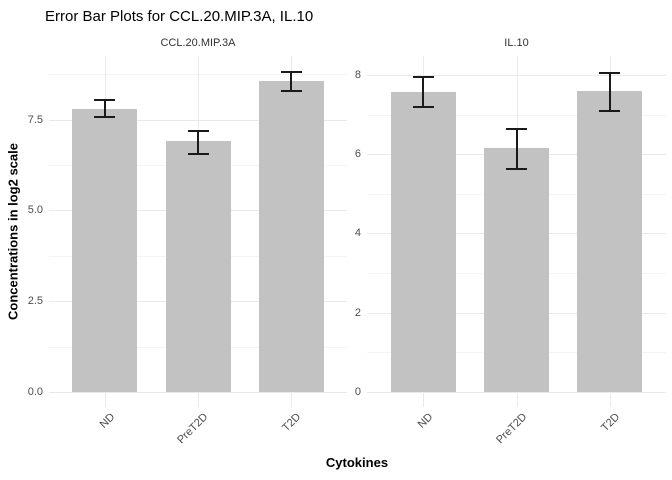 The width and height of the screenshot is (672, 480). I want to click on y-tick-label: 5.0, so click(35, 210).